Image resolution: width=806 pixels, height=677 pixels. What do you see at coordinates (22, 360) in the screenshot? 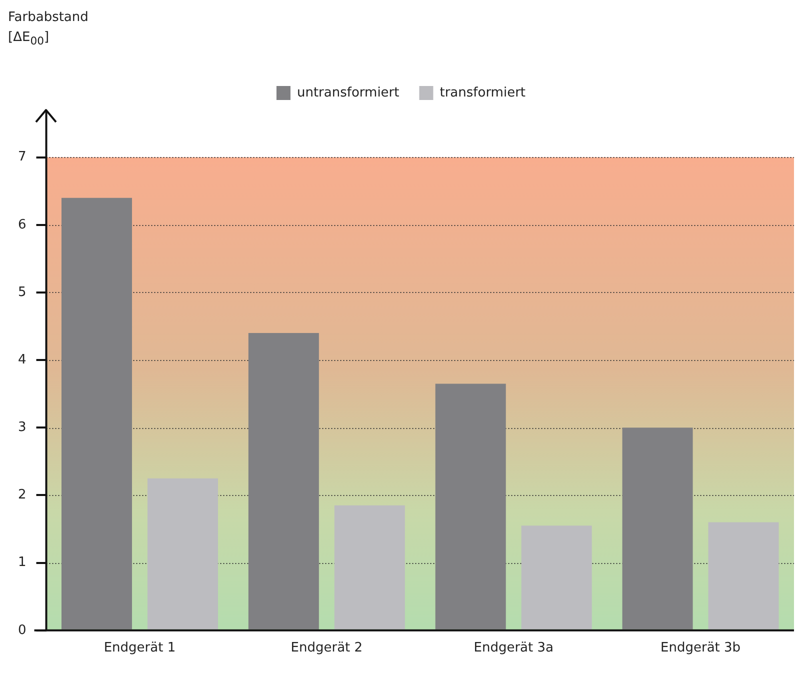
I see `y-tick-label: 4` at bounding box center [22, 360].